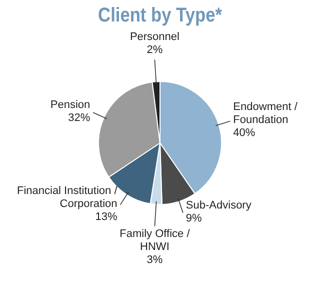 The width and height of the screenshot is (320, 296). Describe the element at coordinates (265, 113) in the screenshot. I see `slice-label: Endowment / Foundation` at that location.